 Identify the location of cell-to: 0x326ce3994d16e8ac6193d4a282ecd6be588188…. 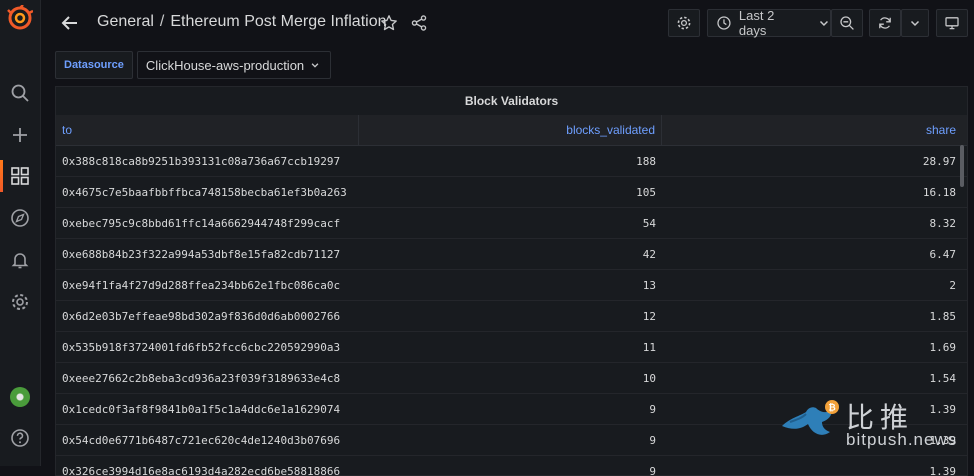
(201, 470).